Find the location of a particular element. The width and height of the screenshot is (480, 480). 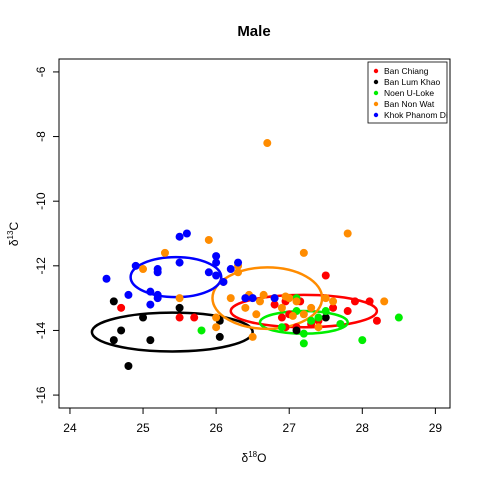

legend-marker-khok-phanom-di is located at coordinates (376, 115).